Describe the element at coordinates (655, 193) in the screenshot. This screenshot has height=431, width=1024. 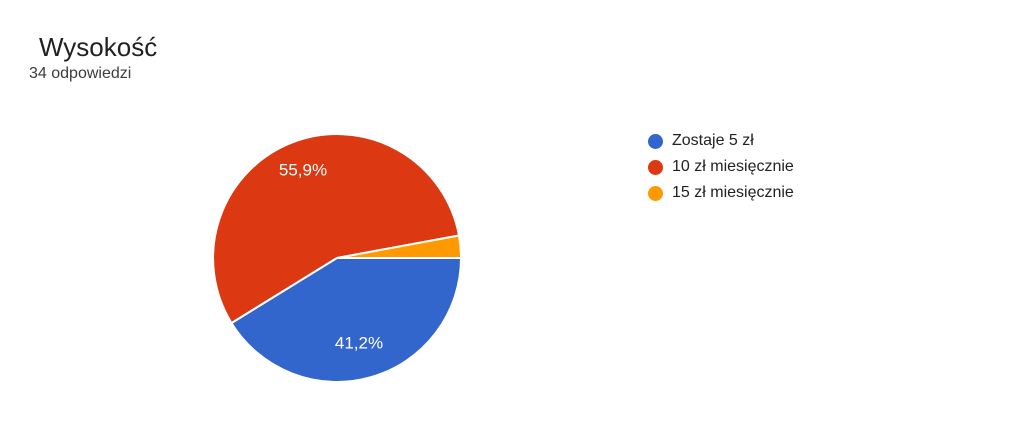
I see `legend-swatch-orange-icon` at that location.